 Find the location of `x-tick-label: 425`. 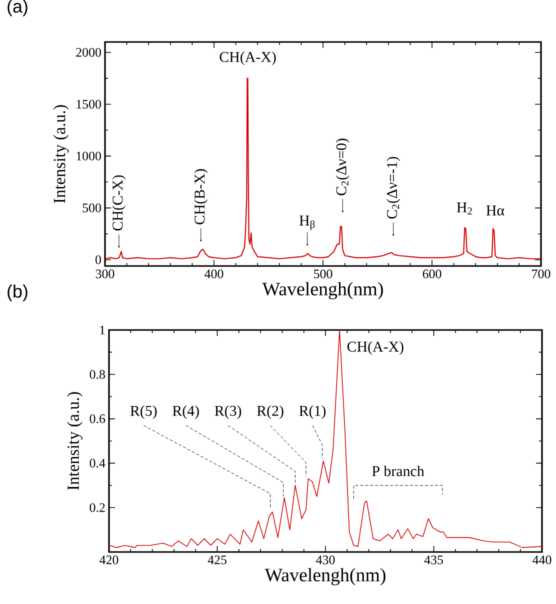

x-tick-label: 425 is located at coordinates (217, 560).